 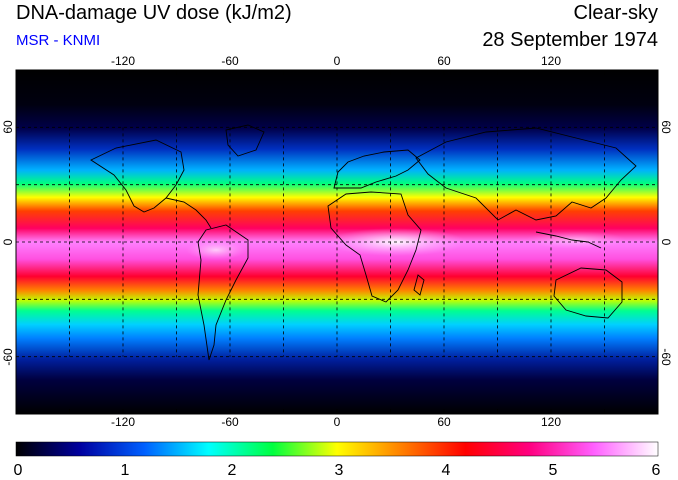 I want to click on africa-coast, so click(x=374, y=247).